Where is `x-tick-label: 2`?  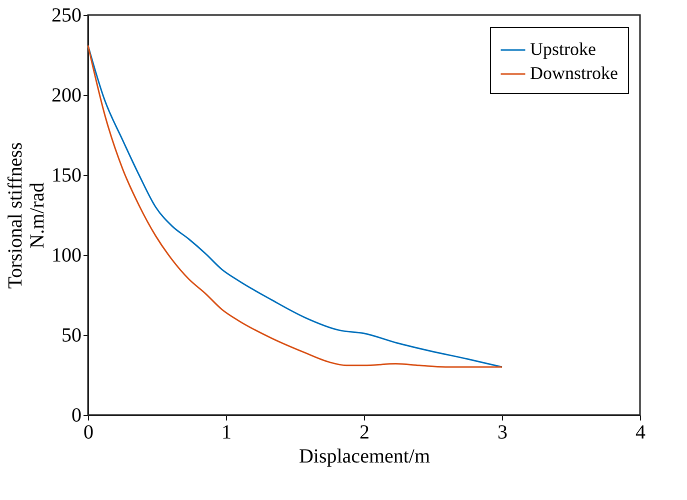
x-tick-label: 2 is located at coordinates (365, 433).